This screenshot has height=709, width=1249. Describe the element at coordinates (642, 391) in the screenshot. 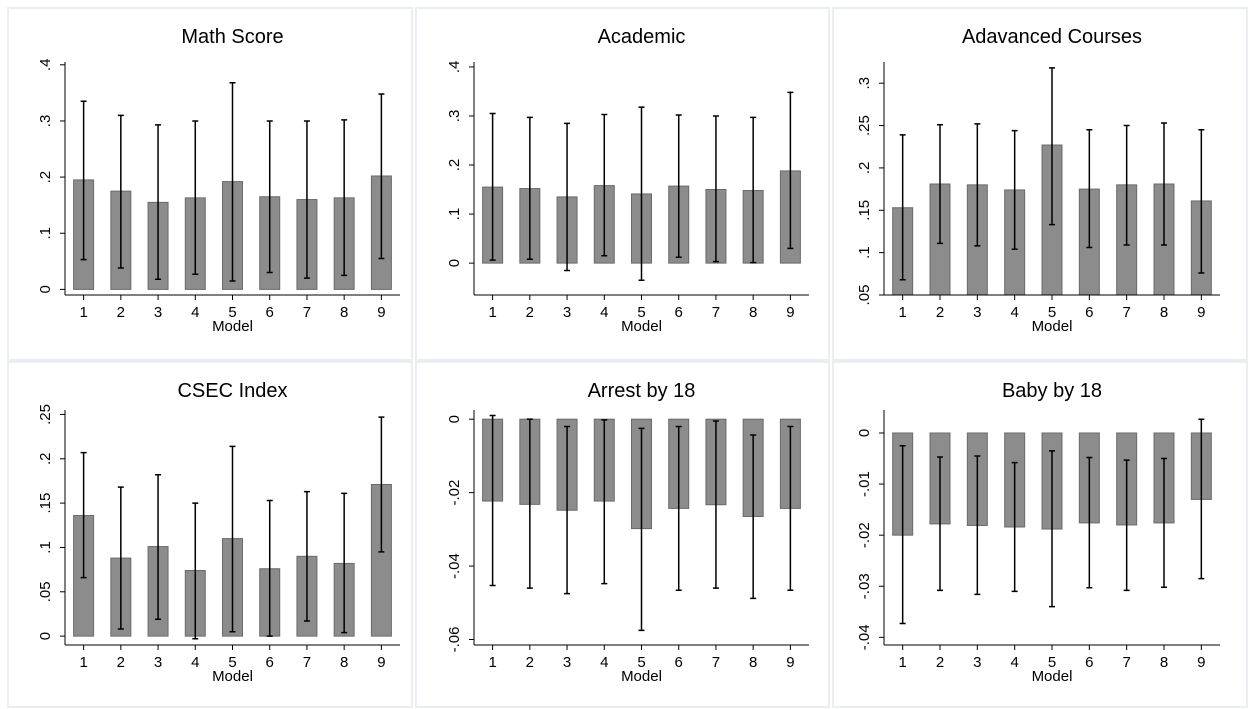

I see `chart-title: Arrest by 18` at that location.